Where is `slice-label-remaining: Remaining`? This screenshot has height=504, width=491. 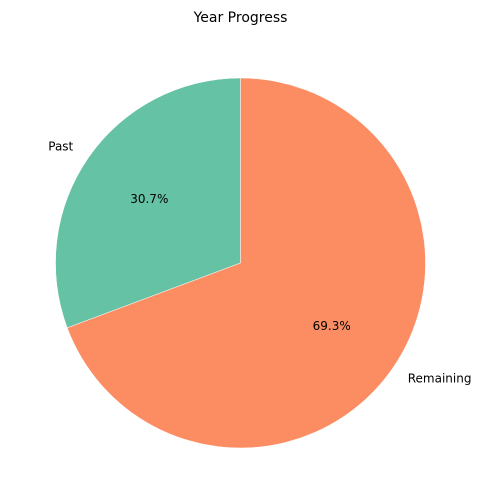 slice-label-remaining: Remaining is located at coordinates (440, 378).